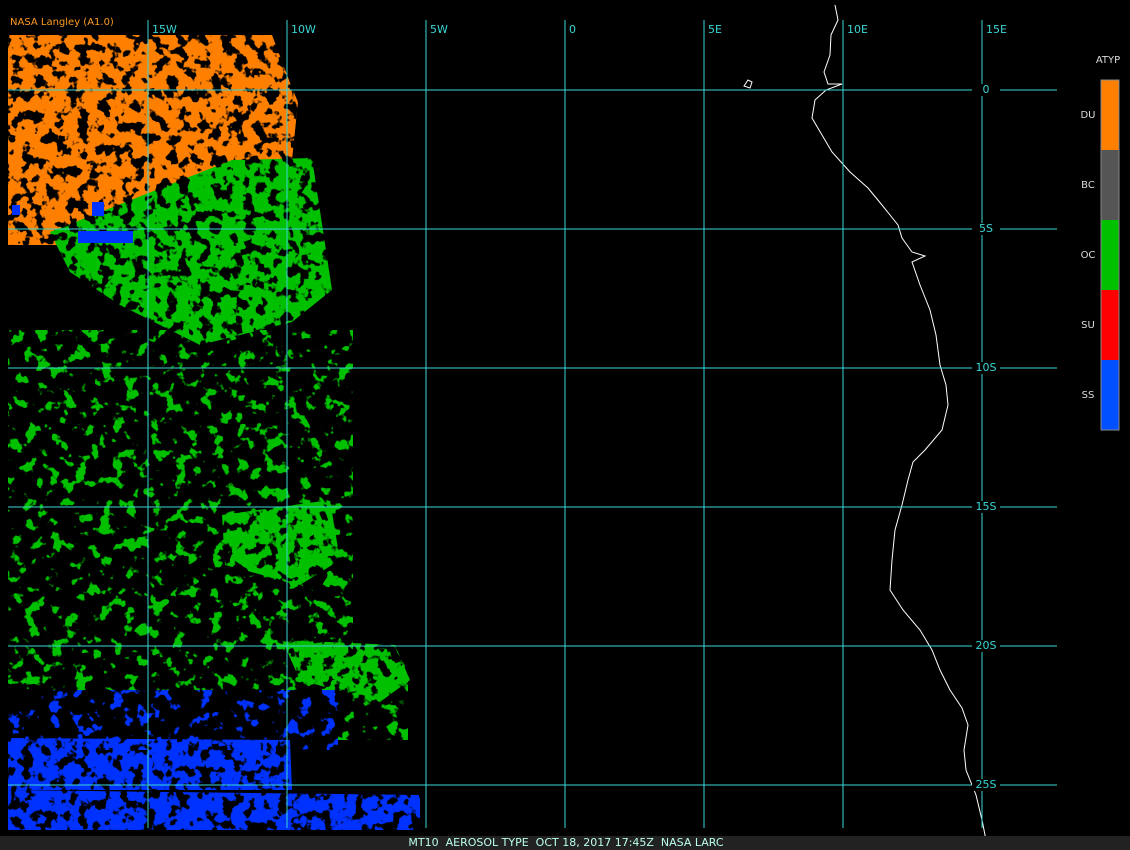 This screenshot has height=850, width=1130. I want to click on organic-pixel, so click(239, 166).